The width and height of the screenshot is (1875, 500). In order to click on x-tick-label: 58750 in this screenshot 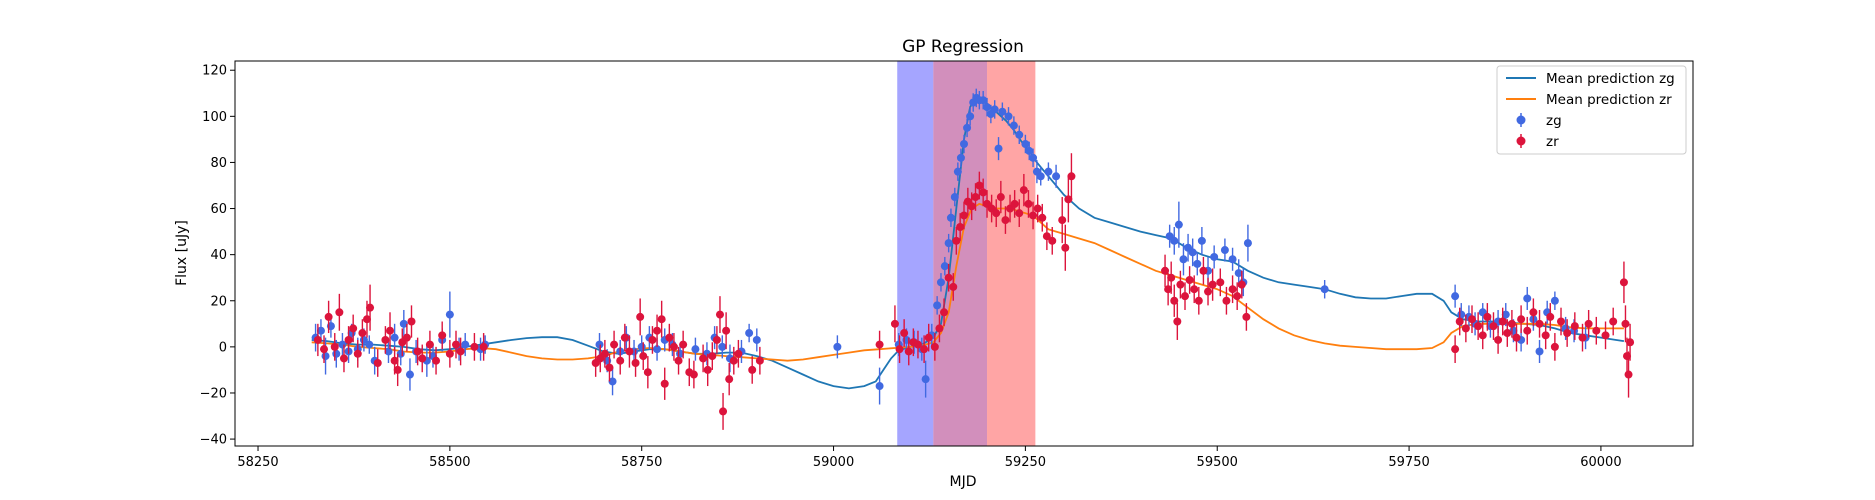, I will do `click(641, 462)`.